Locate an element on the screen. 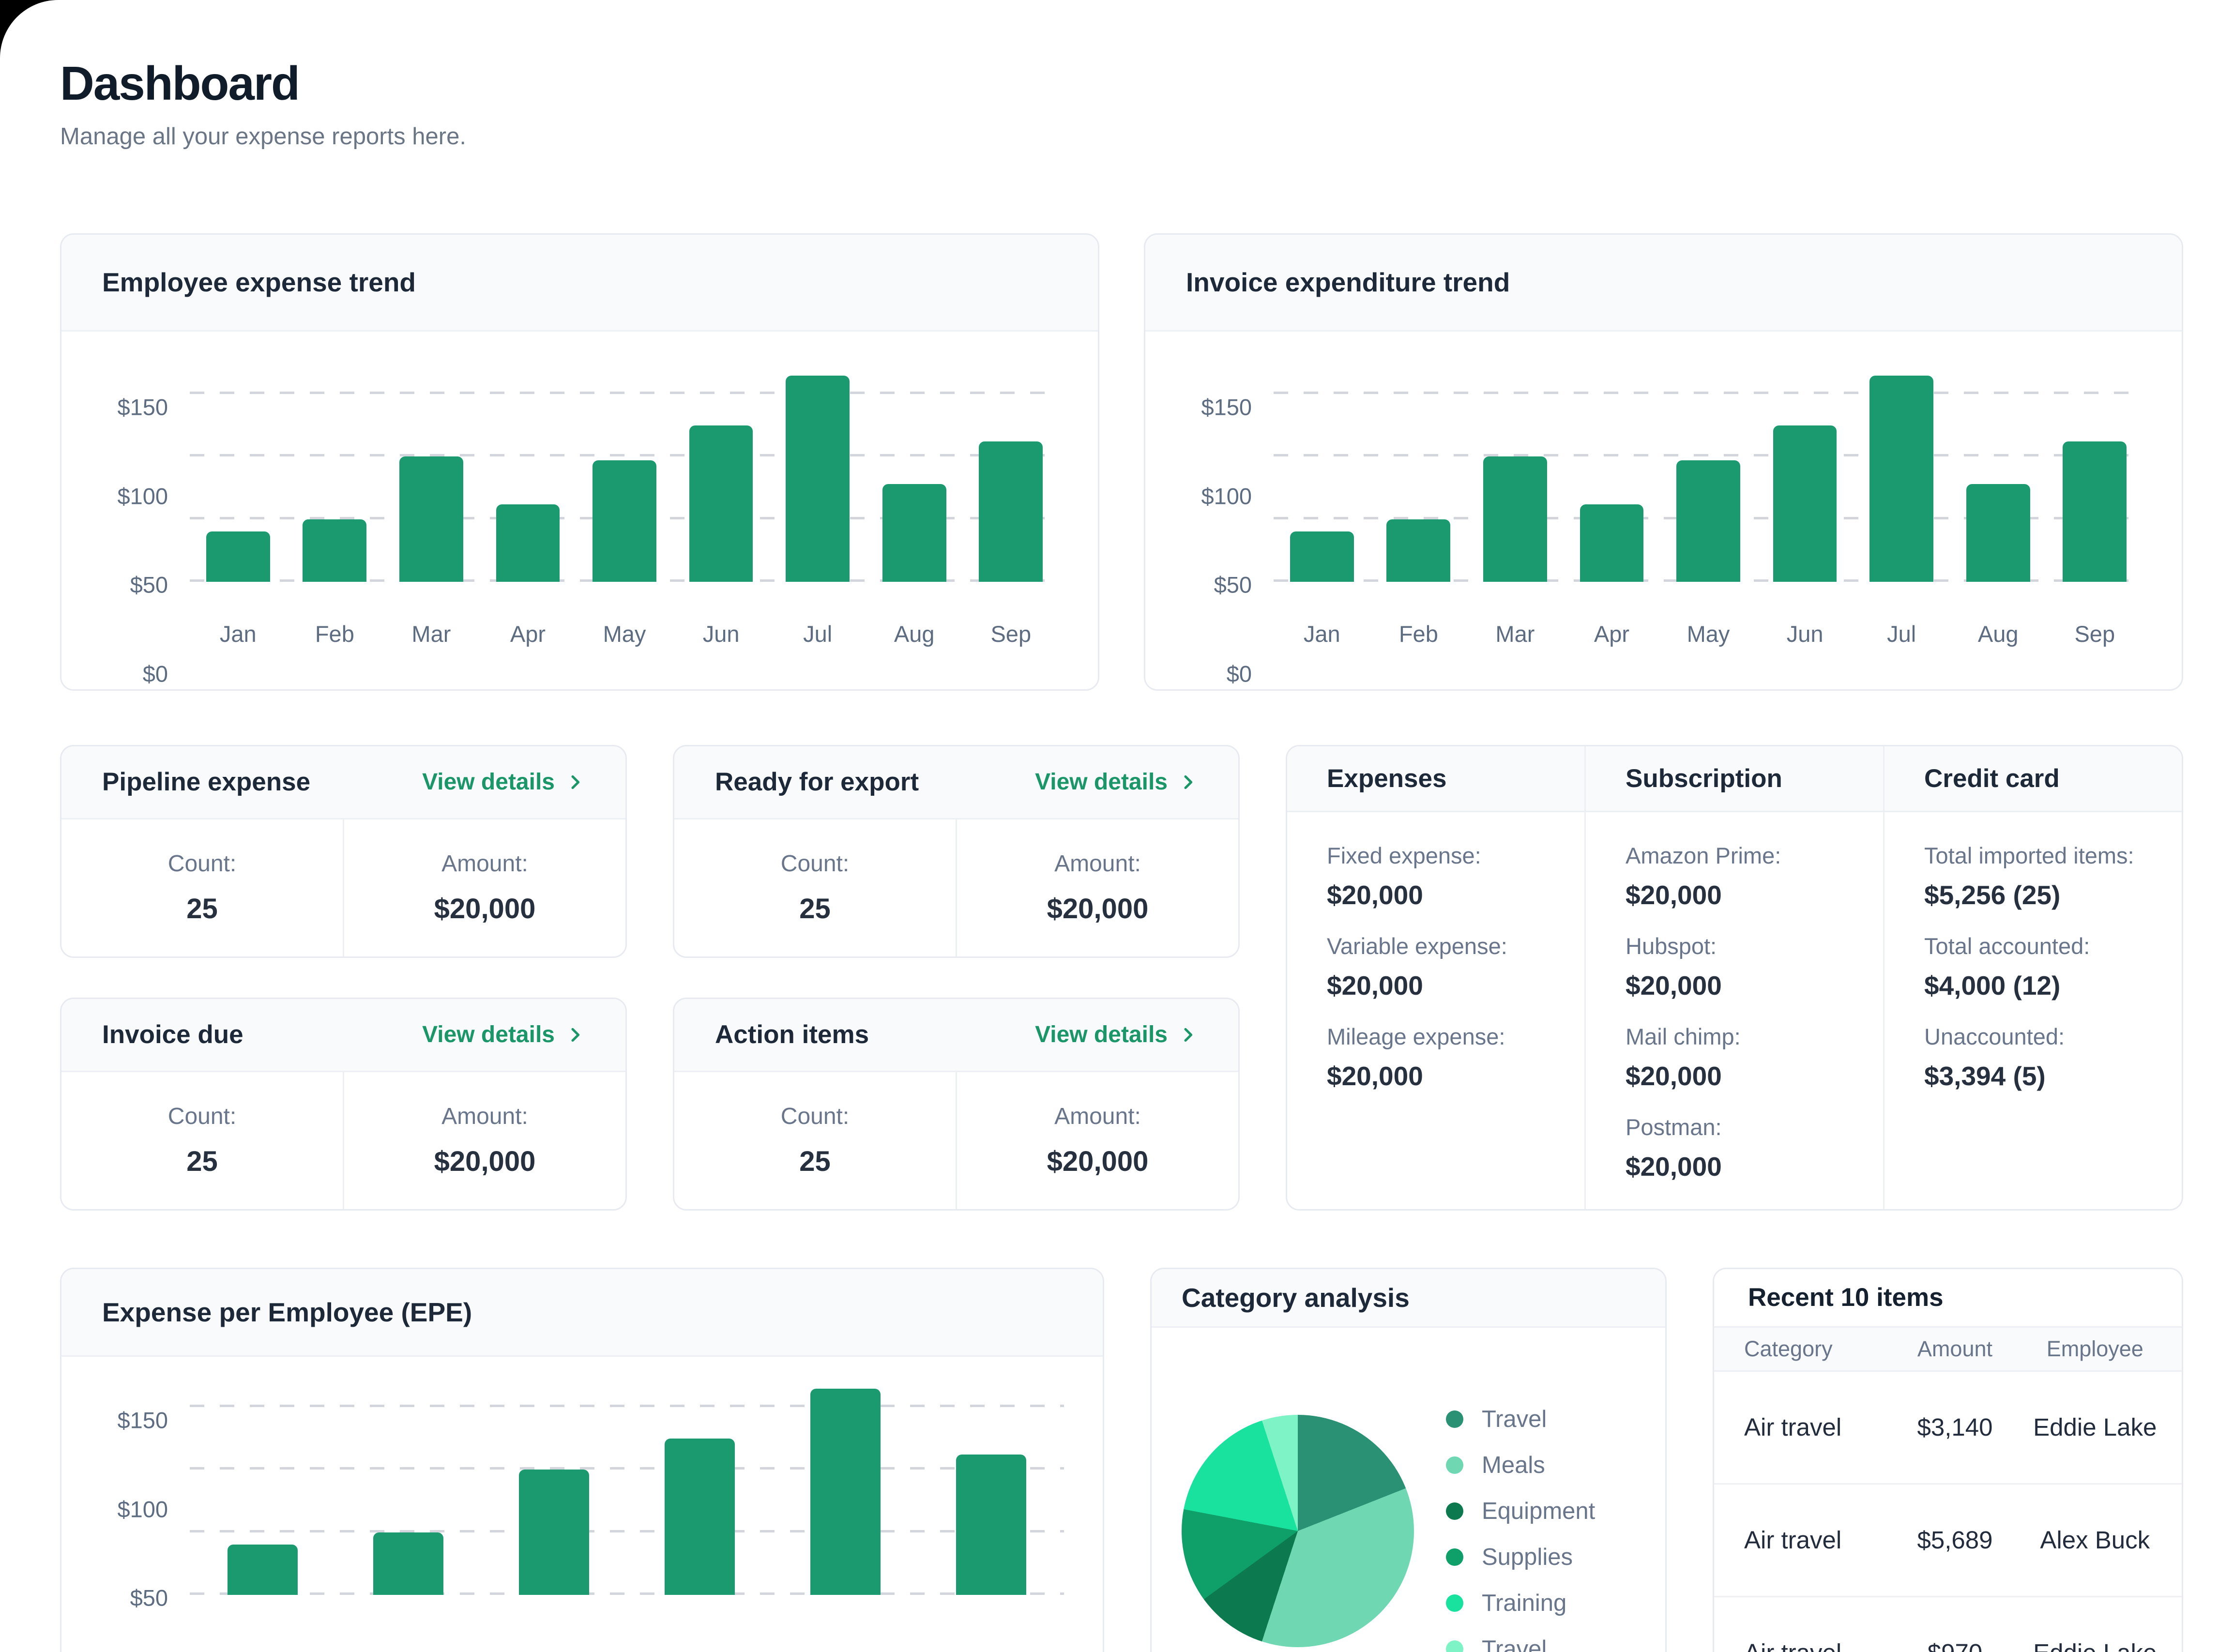  bar-jan is located at coordinates (238, 556).